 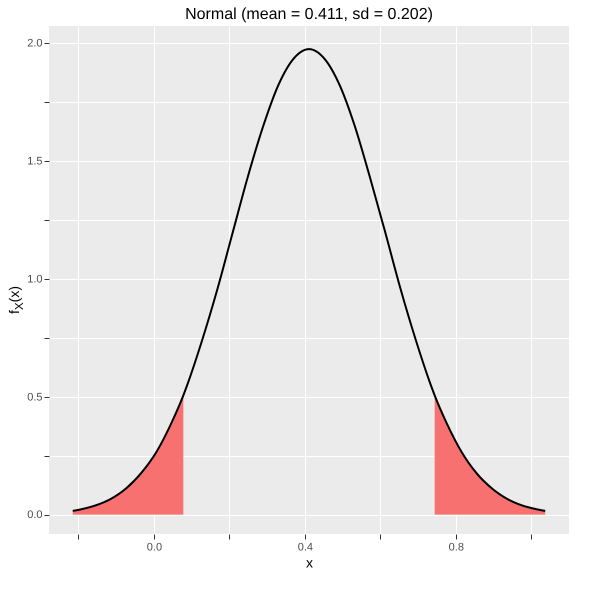 What do you see at coordinates (34, 515) in the screenshot?
I see `y-tick-label: 0.0` at bounding box center [34, 515].